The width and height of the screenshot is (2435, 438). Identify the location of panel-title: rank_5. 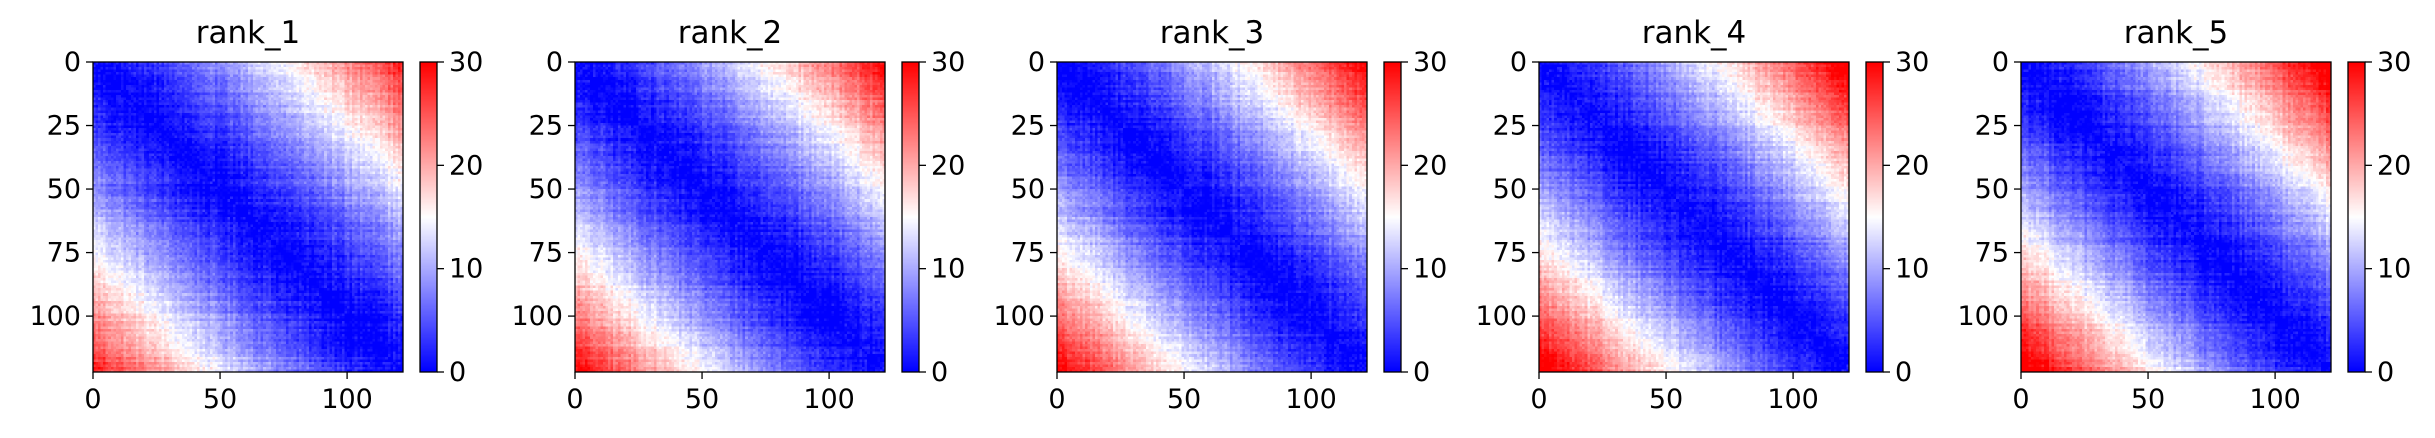
(2176, 33).